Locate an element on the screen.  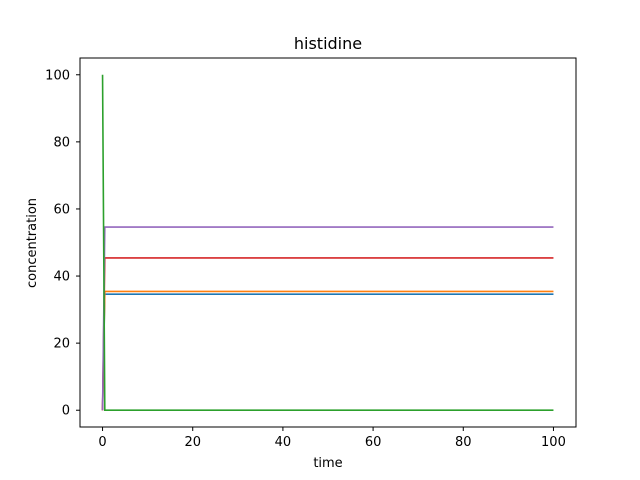
x-axis-label: time is located at coordinates (327, 463).